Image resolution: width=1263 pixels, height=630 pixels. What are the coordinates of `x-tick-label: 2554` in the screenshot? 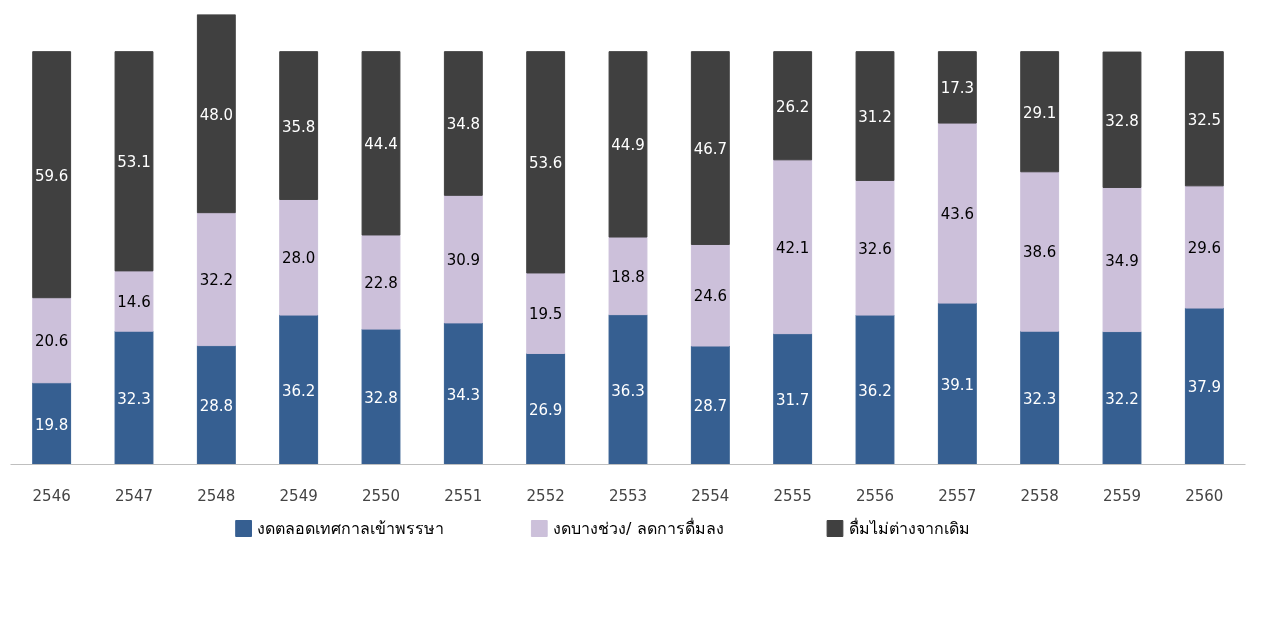 It's located at (710, 495).